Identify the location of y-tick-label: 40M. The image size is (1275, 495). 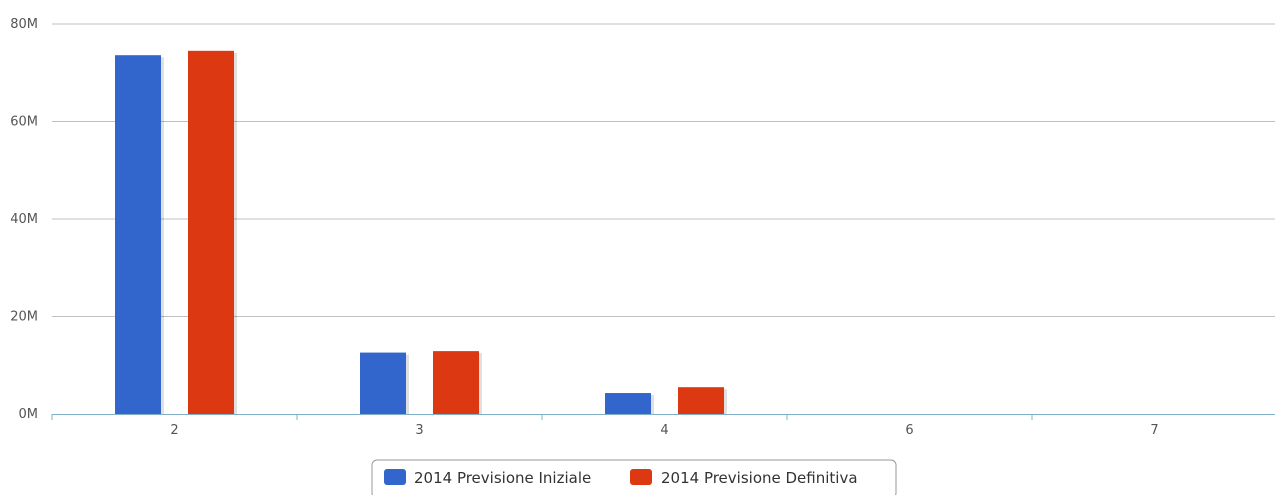
(24, 219).